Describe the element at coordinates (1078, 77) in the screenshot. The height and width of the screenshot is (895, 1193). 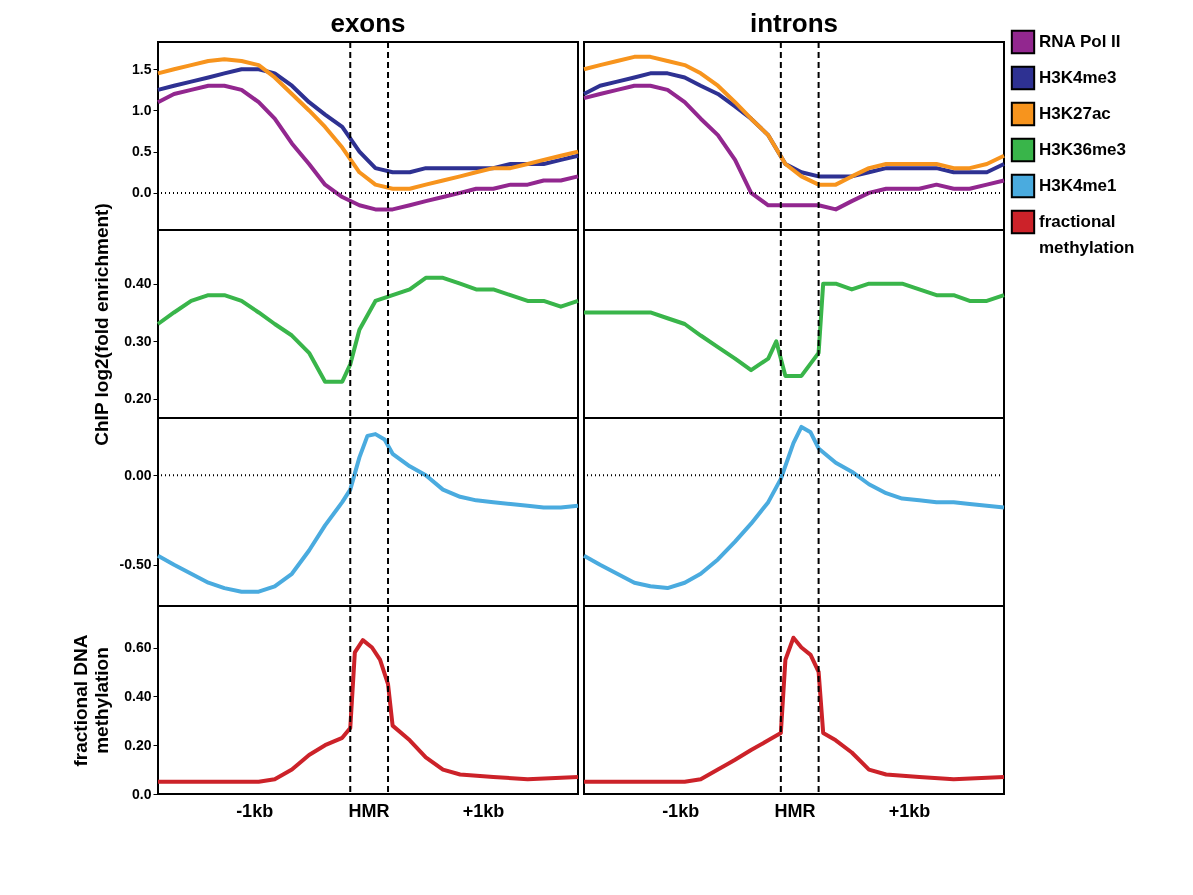
I see `legend-label: H3K4me3` at that location.